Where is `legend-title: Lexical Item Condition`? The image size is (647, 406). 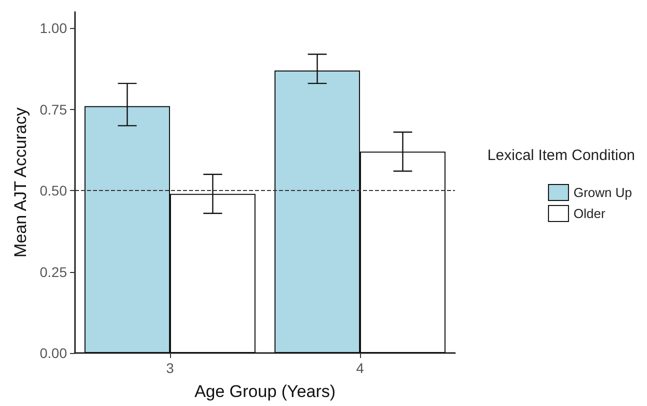 legend-title: Lexical Item Condition is located at coordinates (561, 155).